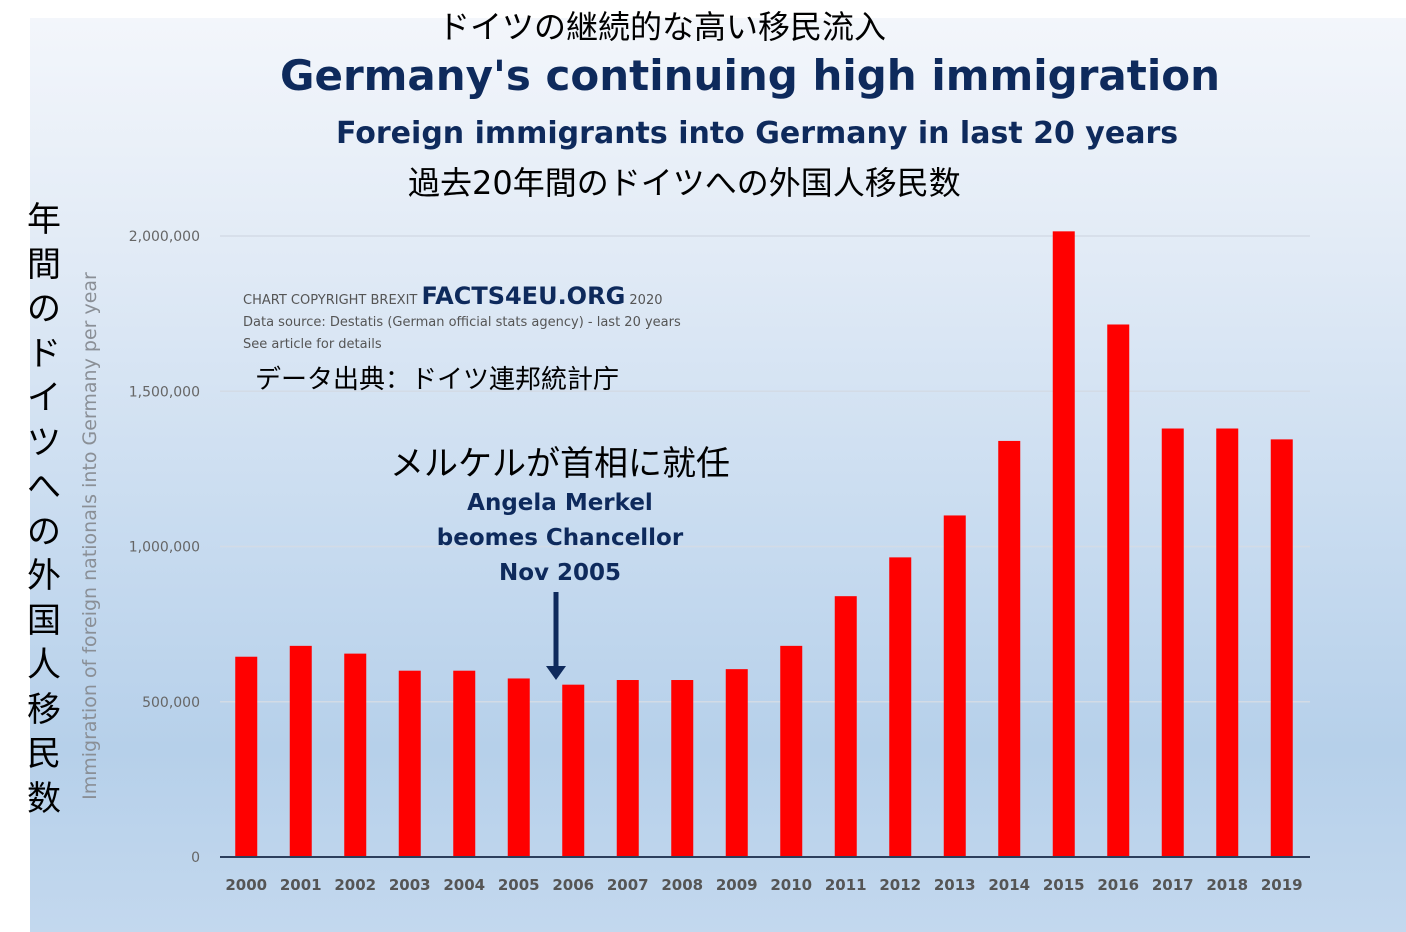 This screenshot has width=1406, height=932. What do you see at coordinates (1118, 590) in the screenshot?
I see `bar-2016` at bounding box center [1118, 590].